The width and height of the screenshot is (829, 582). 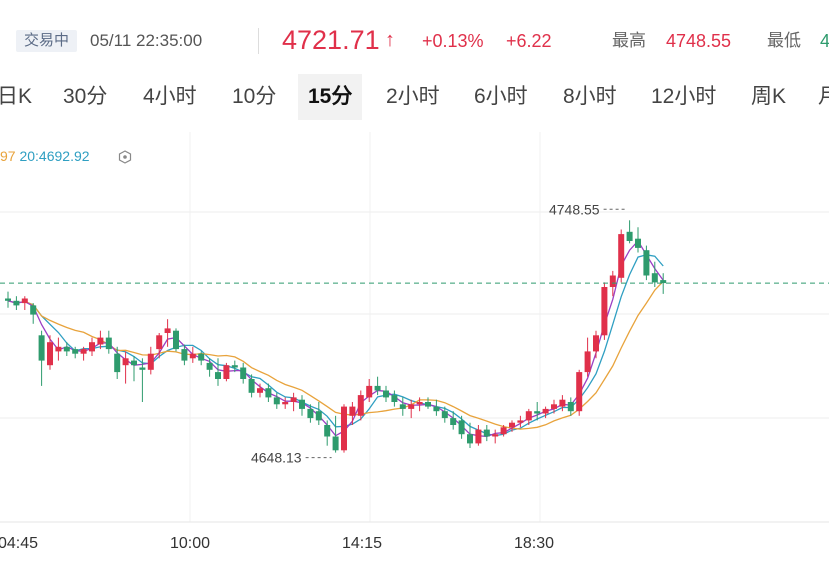 What do you see at coordinates (684, 96) in the screenshot?
I see `tab-12hour: 12小时` at bounding box center [684, 96].